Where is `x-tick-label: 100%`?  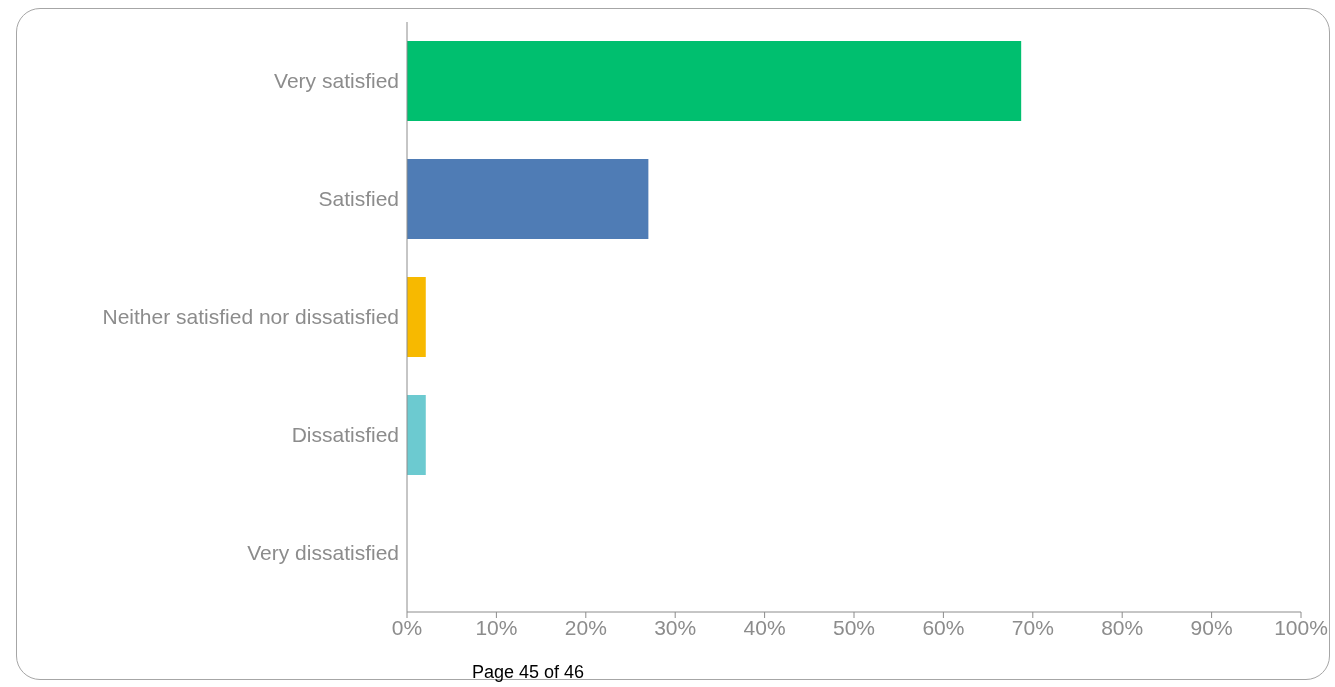
x-tick-label: 100% is located at coordinates (1301, 627).